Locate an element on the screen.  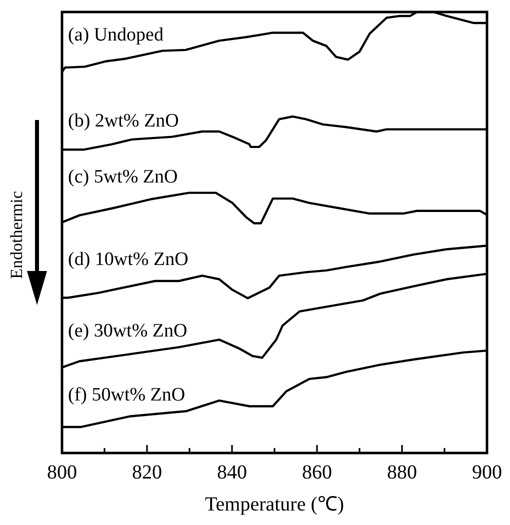
series-label: (a) Undoped is located at coordinates (116, 35).